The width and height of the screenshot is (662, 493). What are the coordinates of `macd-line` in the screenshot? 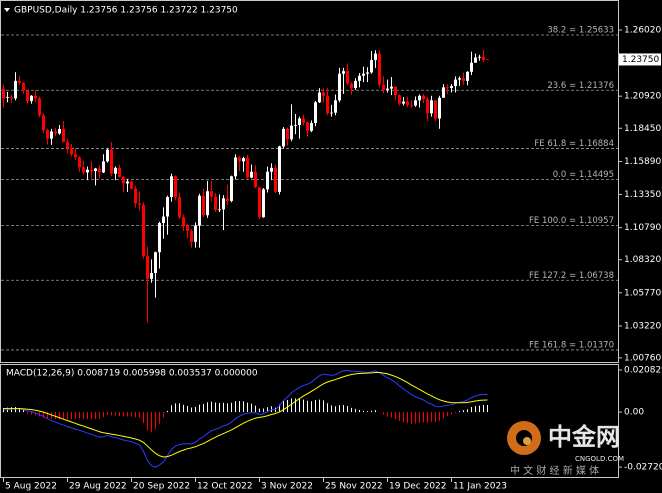 It's located at (245, 414).